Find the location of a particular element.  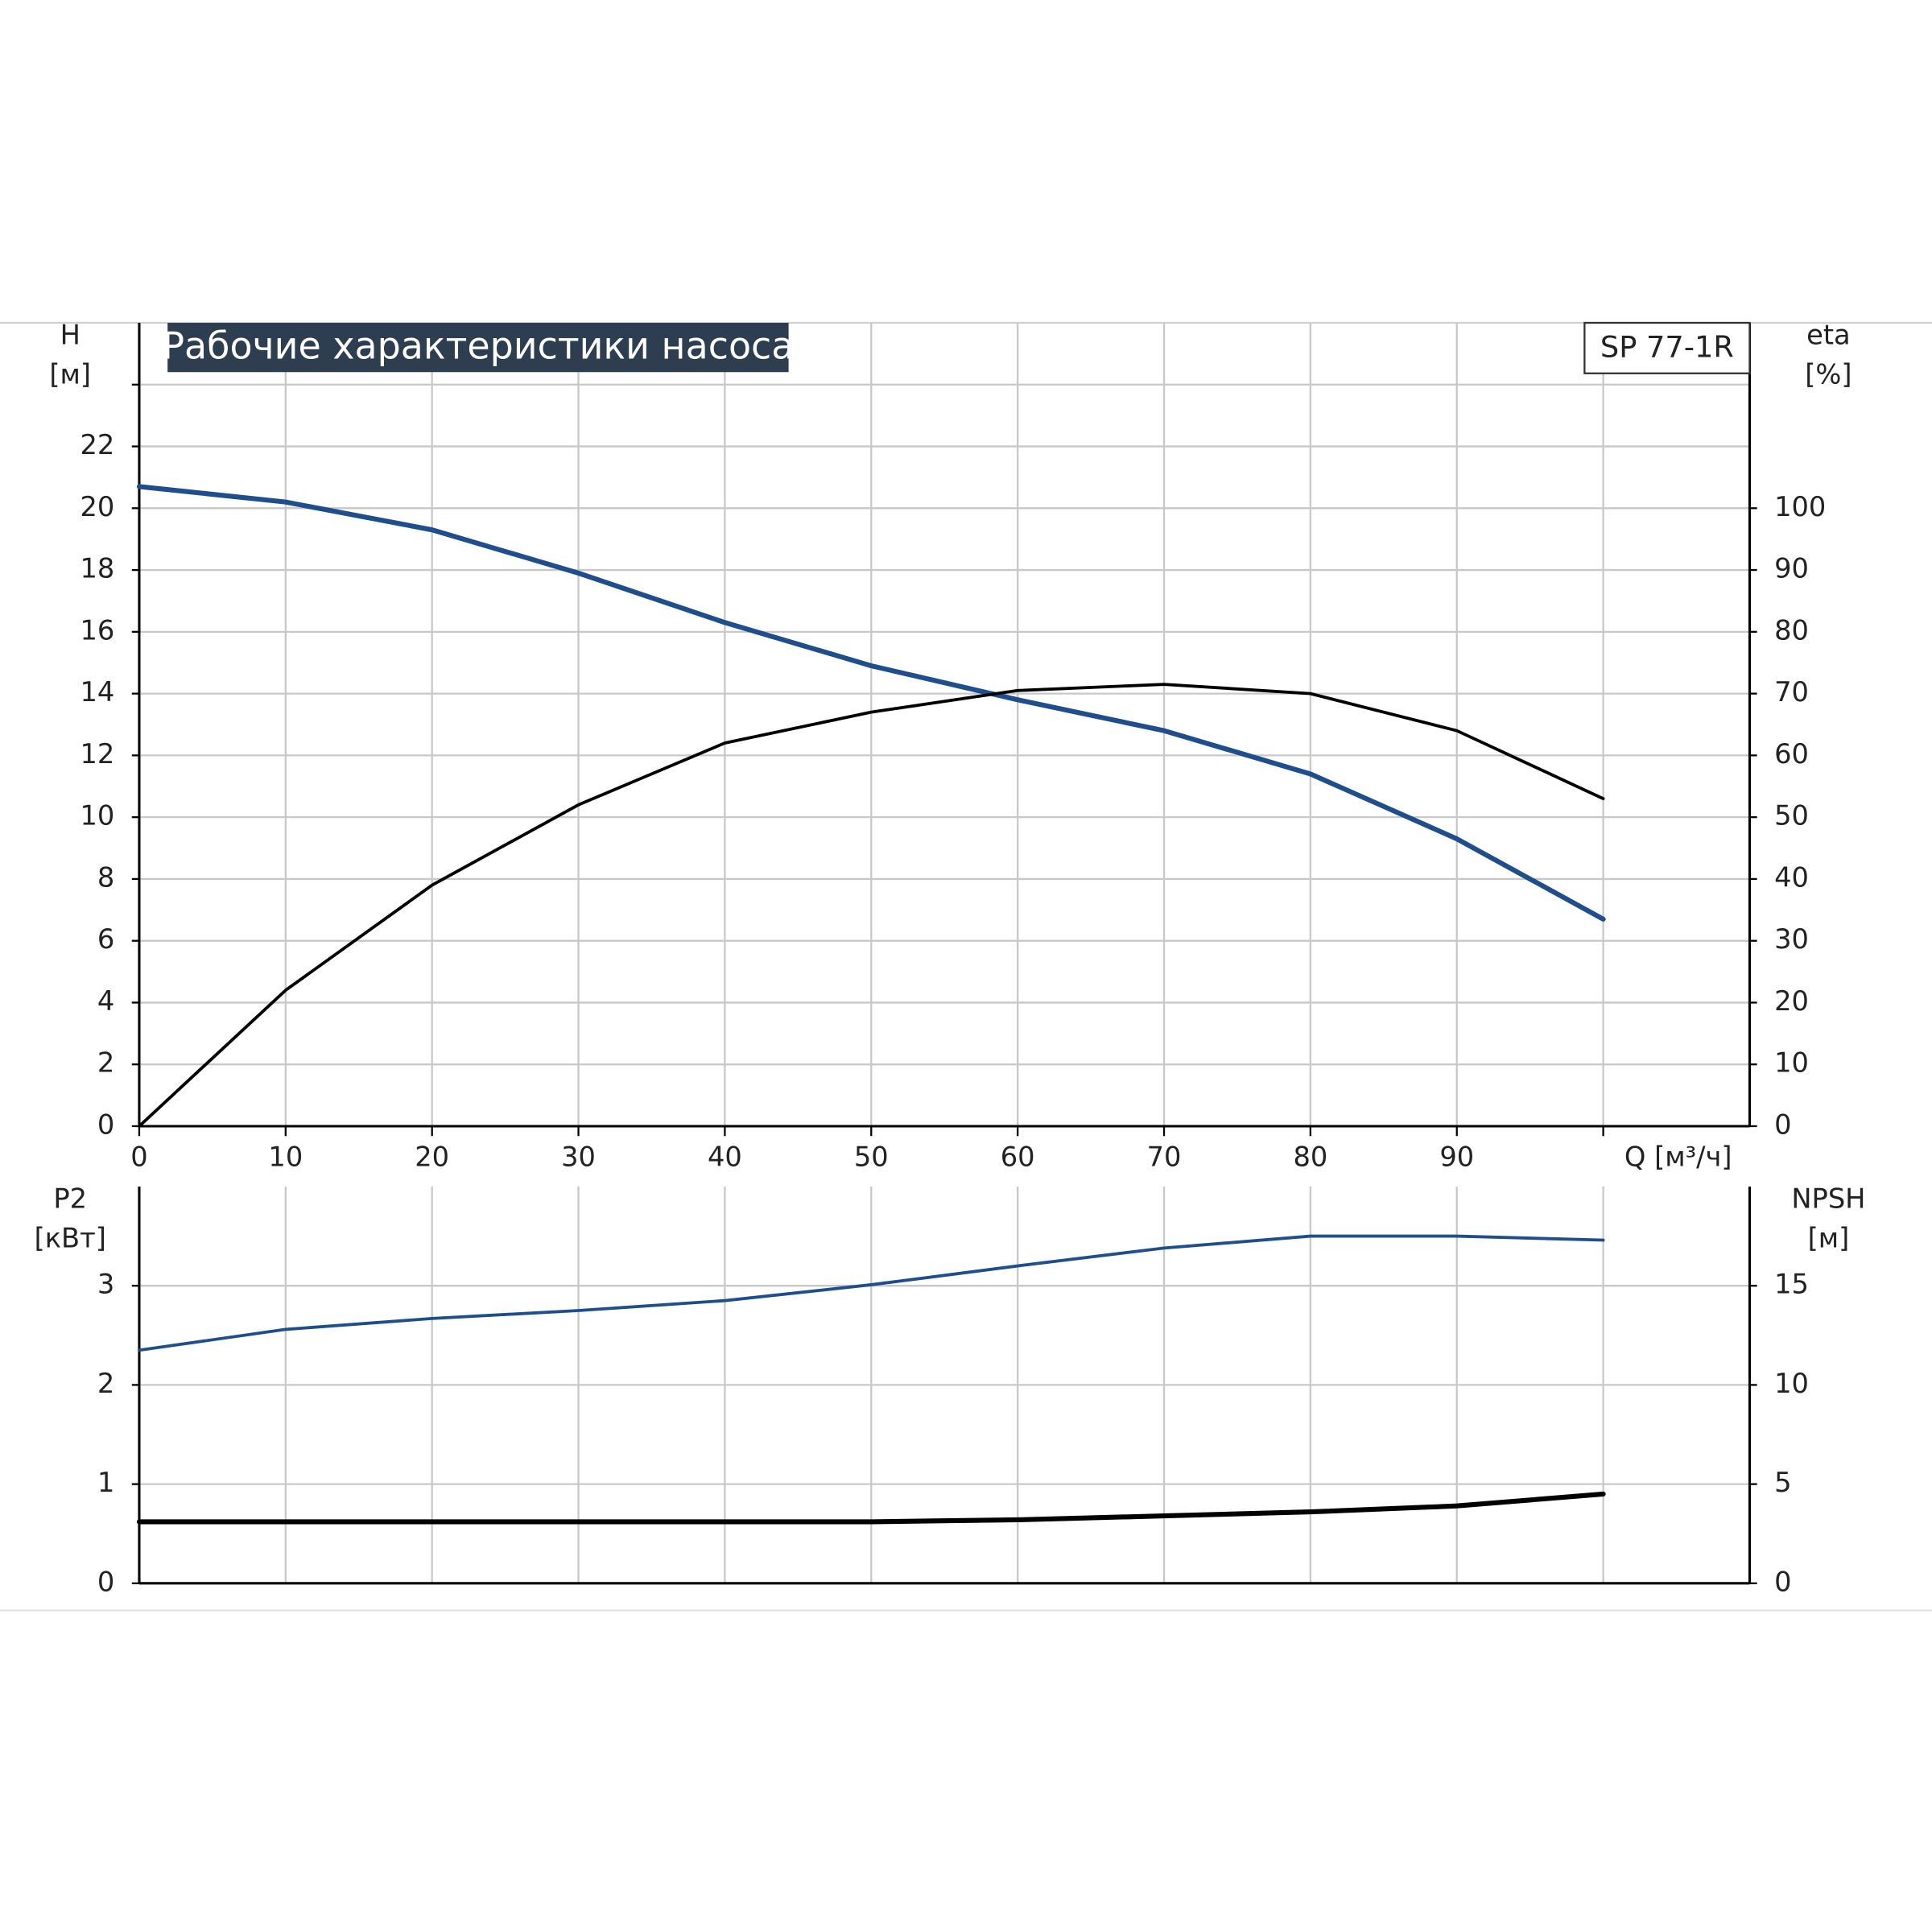

y-axis-label: [кВт] is located at coordinates (70, 1237).